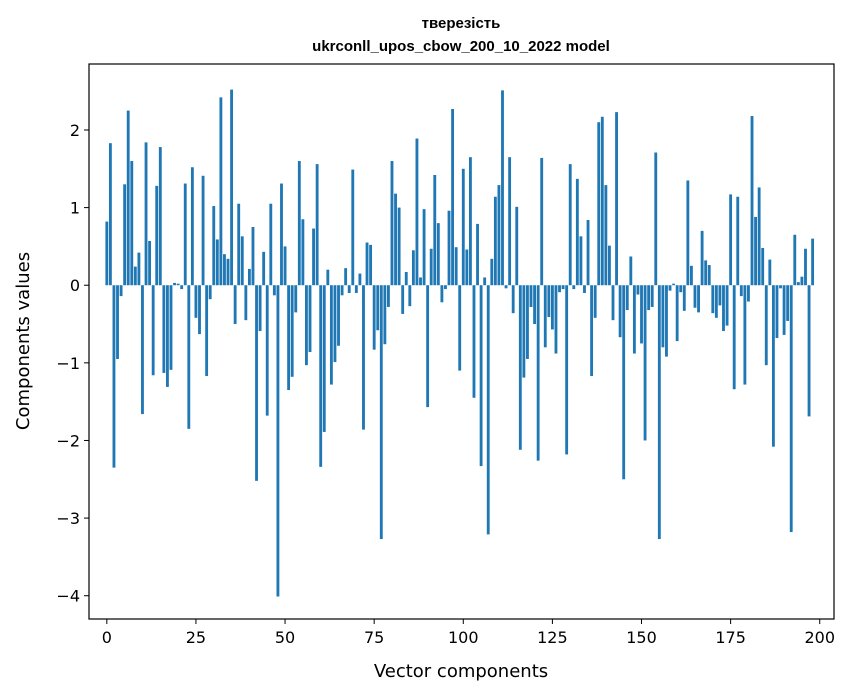 The image size is (847, 696). I want to click on x-tick-label: 50, so click(285, 637).